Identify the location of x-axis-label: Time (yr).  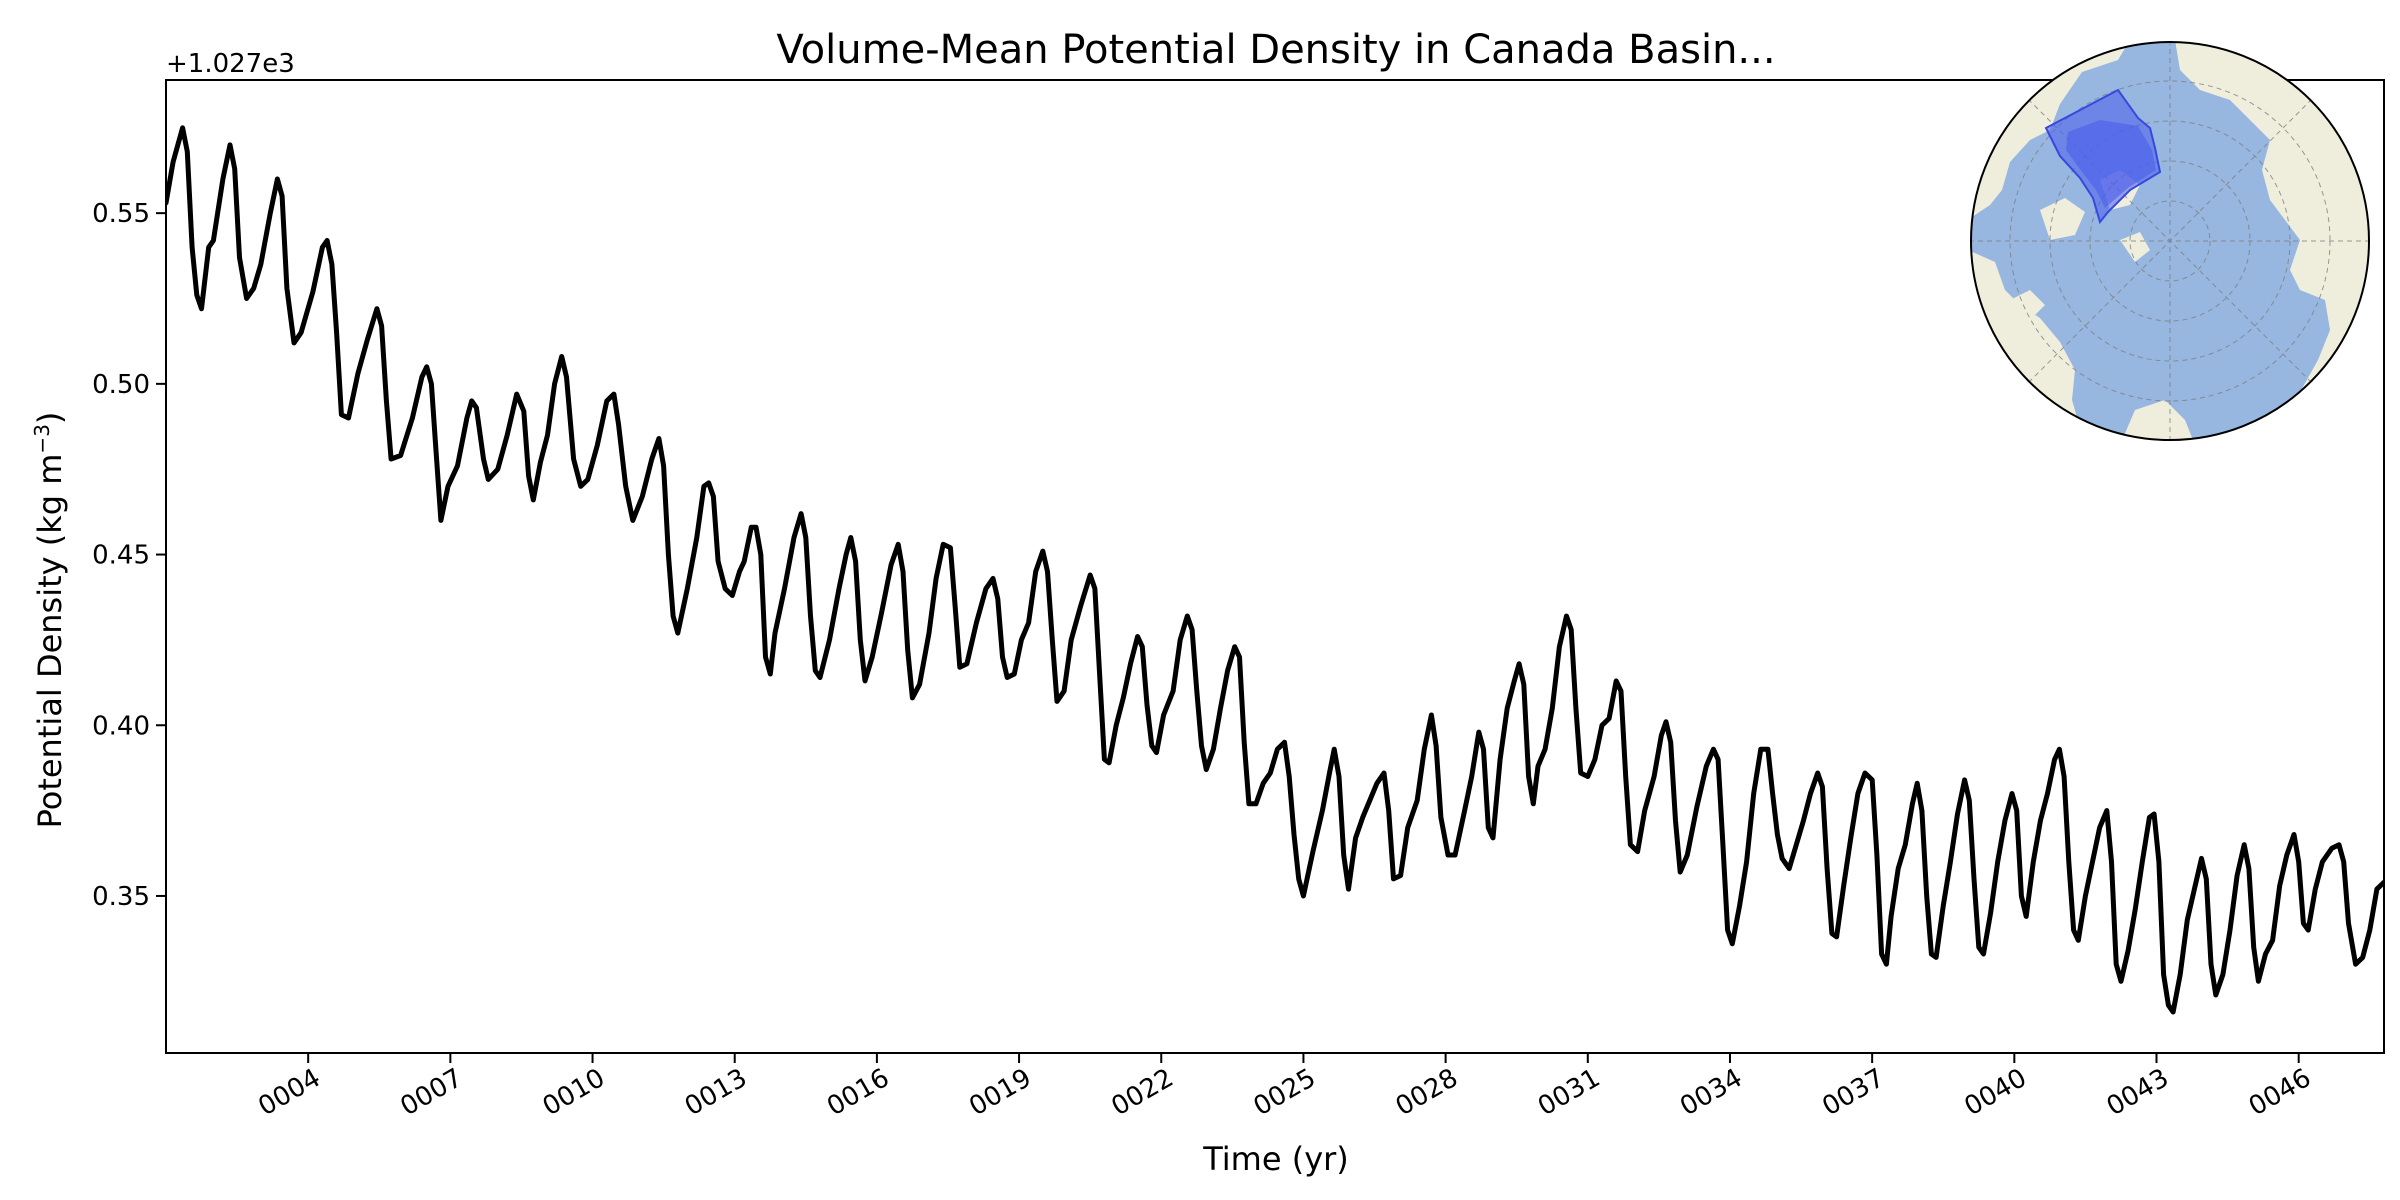
(1275, 1159).